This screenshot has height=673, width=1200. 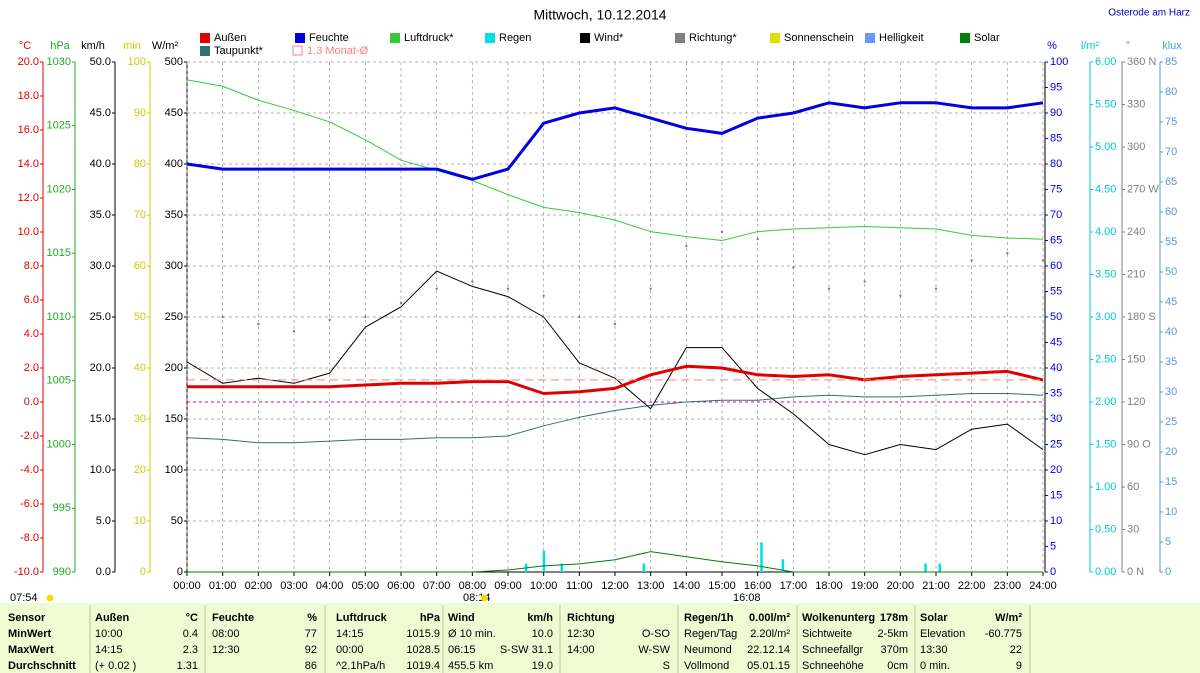 I want to click on legend-label: Wind*, so click(x=609, y=38).